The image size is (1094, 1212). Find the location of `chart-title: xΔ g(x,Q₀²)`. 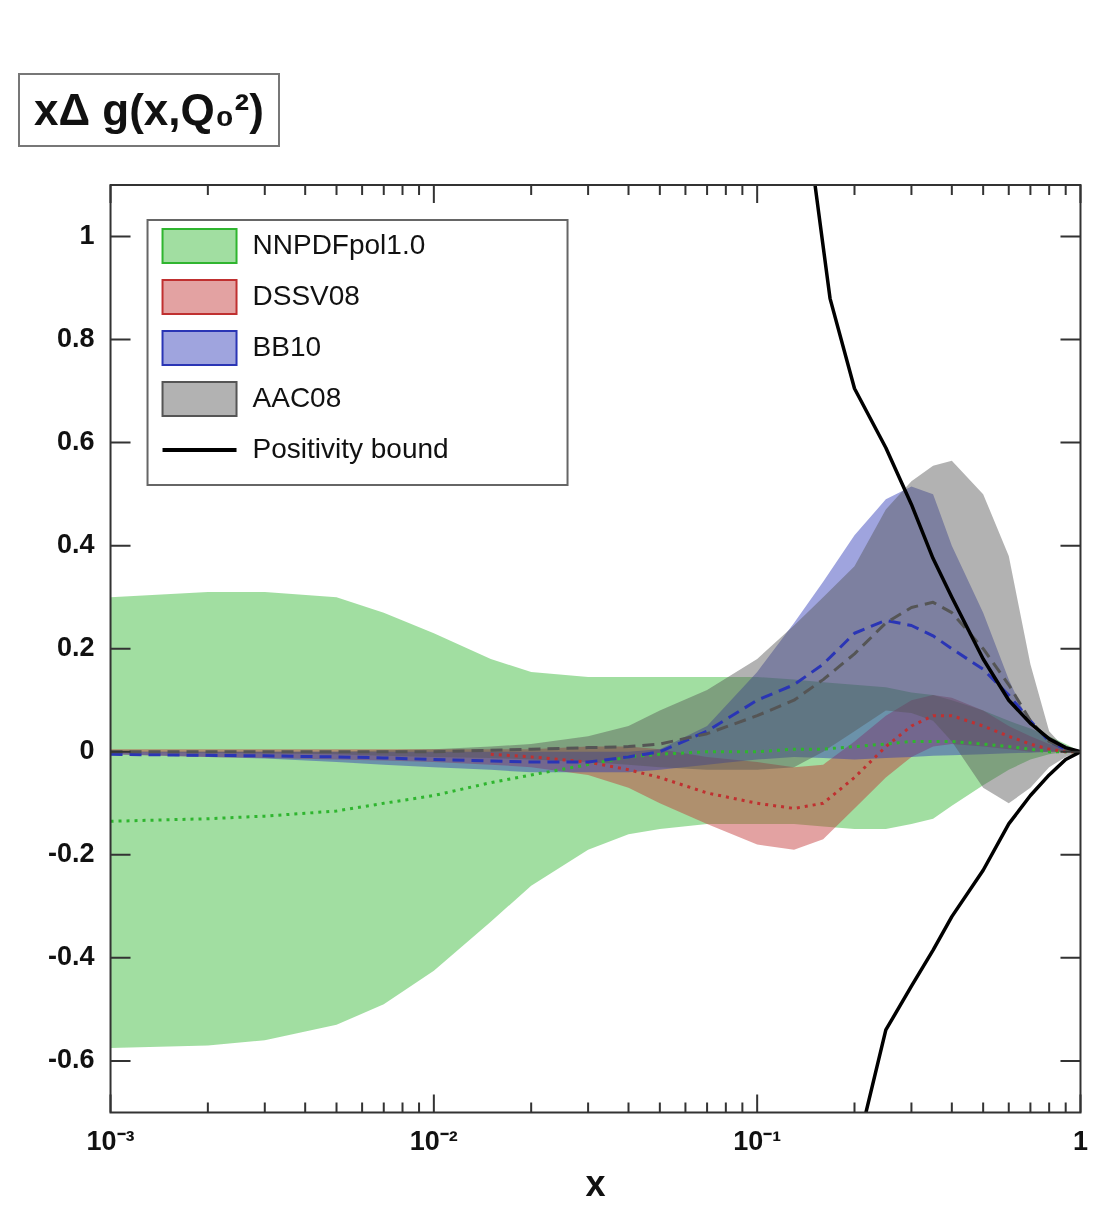

chart-title: xΔ g(x,Q₀²) is located at coordinates (149, 110).